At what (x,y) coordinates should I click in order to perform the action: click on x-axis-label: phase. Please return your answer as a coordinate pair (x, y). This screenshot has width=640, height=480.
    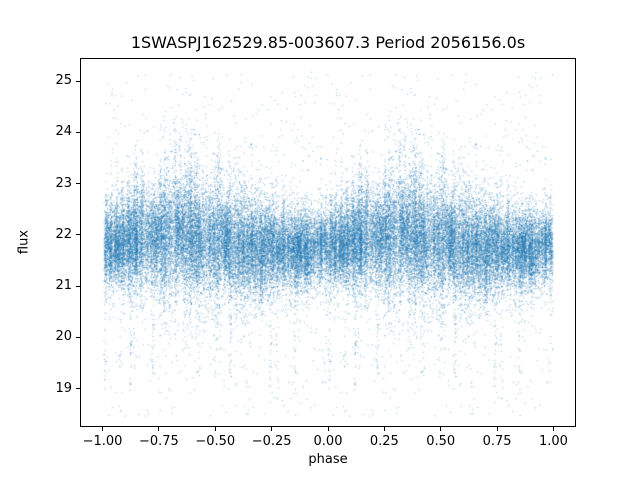
    Looking at the image, I should click on (328, 459).